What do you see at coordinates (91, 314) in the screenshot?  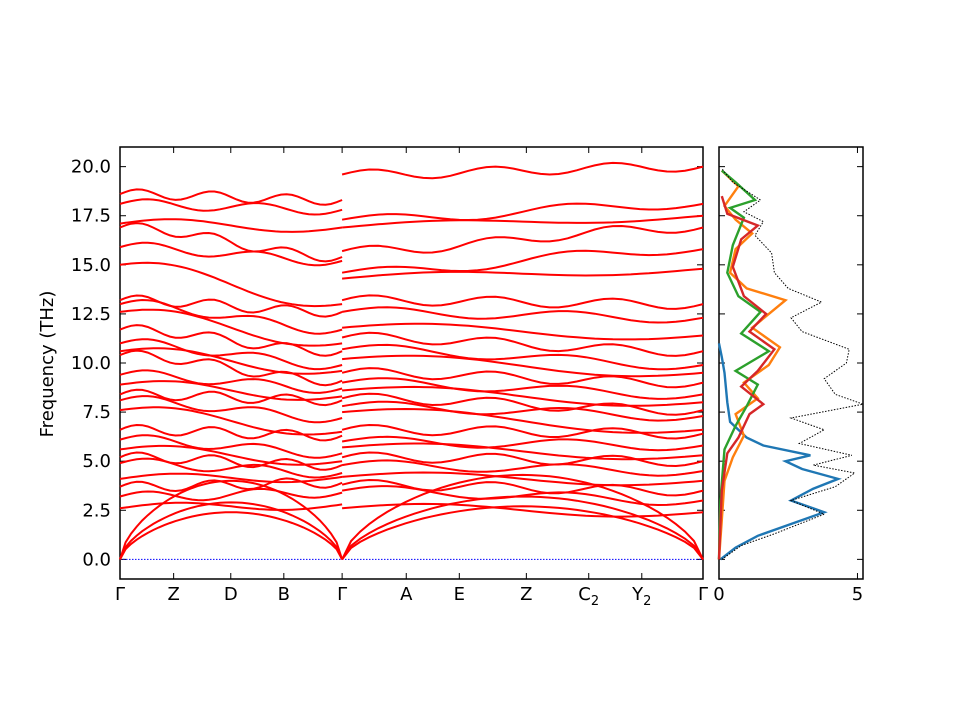 I see `y-tick-label: 12.5` at bounding box center [91, 314].